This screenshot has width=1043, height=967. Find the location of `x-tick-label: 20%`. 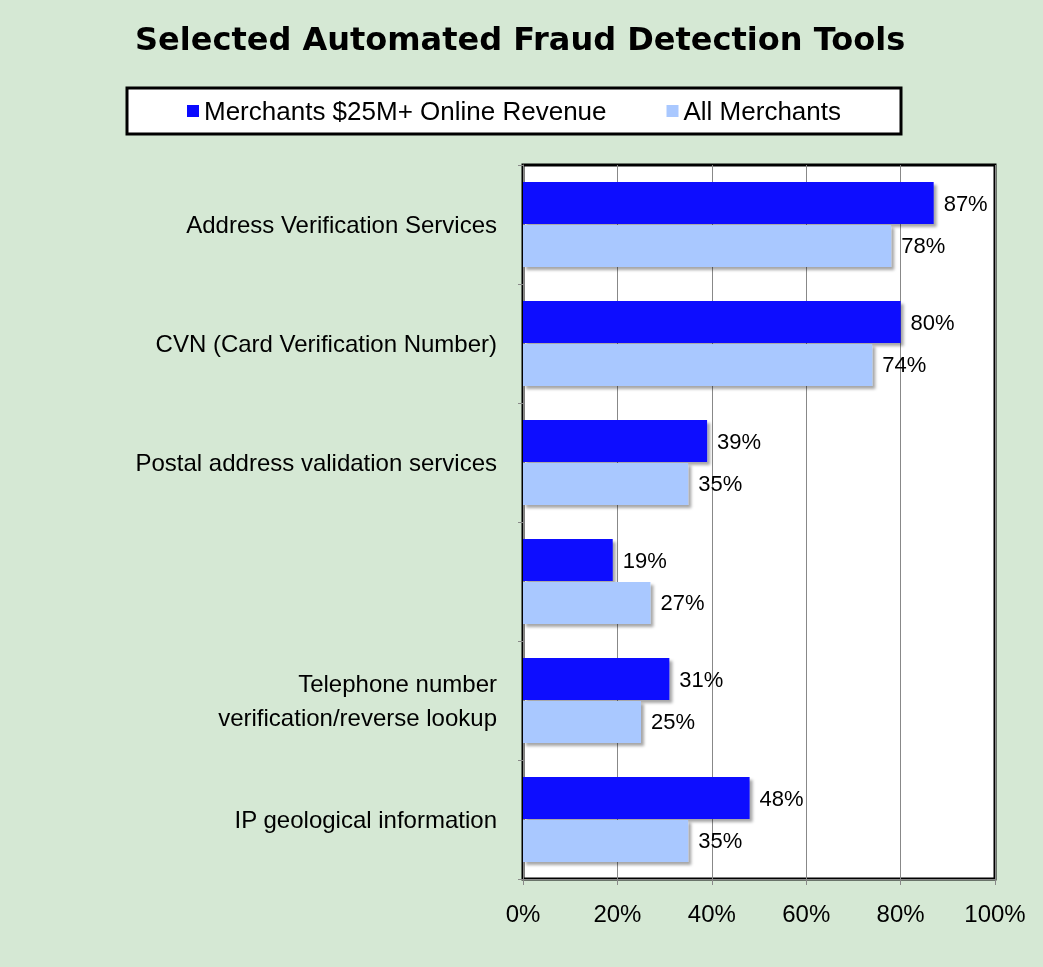

x-tick-label: 20% is located at coordinates (617, 913).